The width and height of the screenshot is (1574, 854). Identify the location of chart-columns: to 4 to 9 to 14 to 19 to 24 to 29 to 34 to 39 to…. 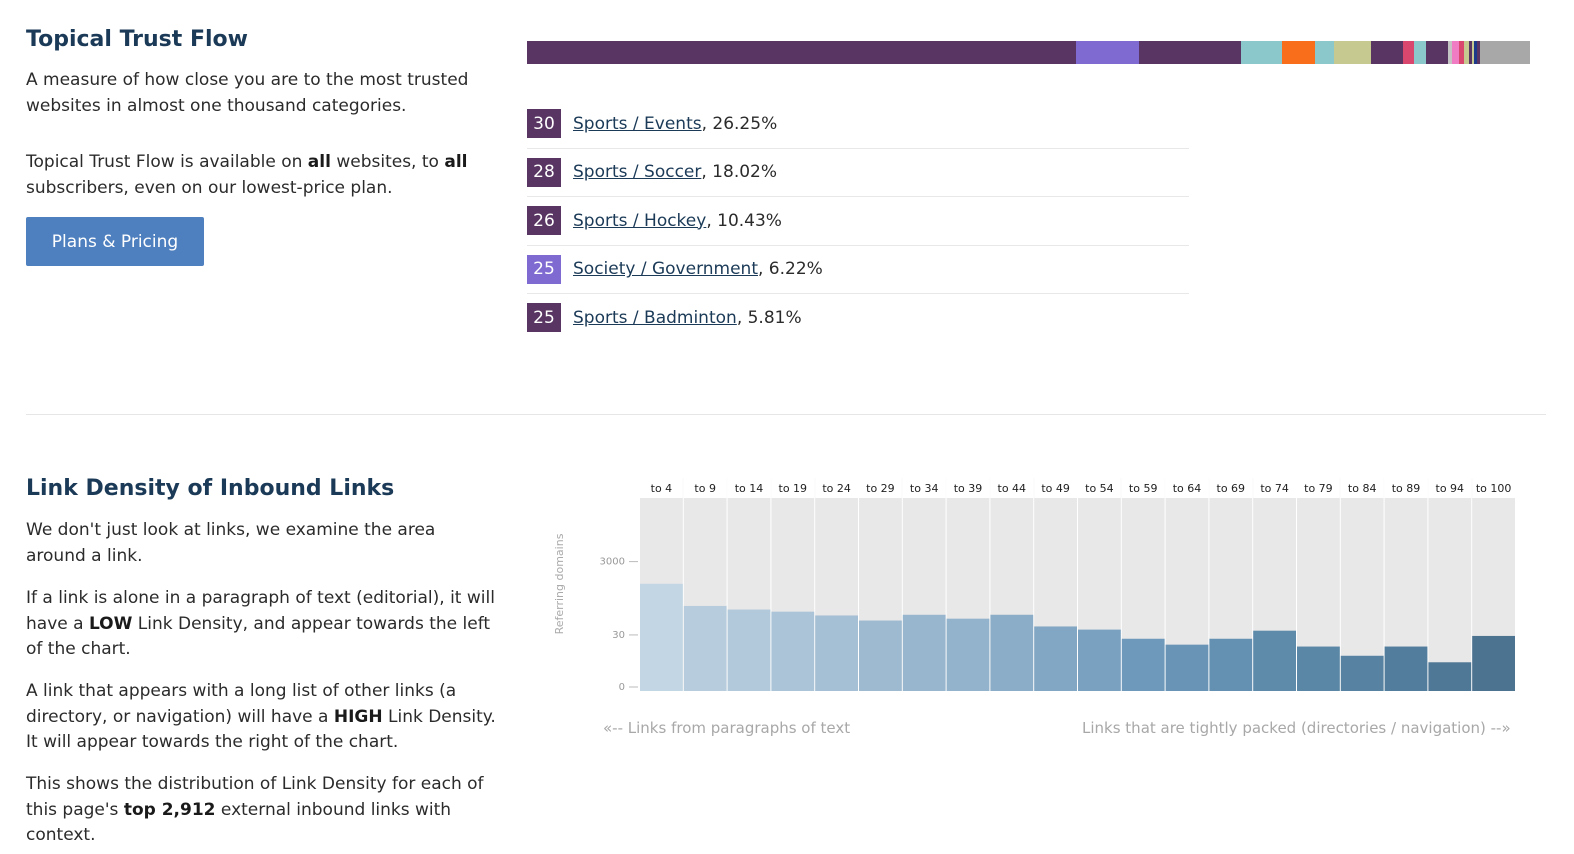
(1077, 584).